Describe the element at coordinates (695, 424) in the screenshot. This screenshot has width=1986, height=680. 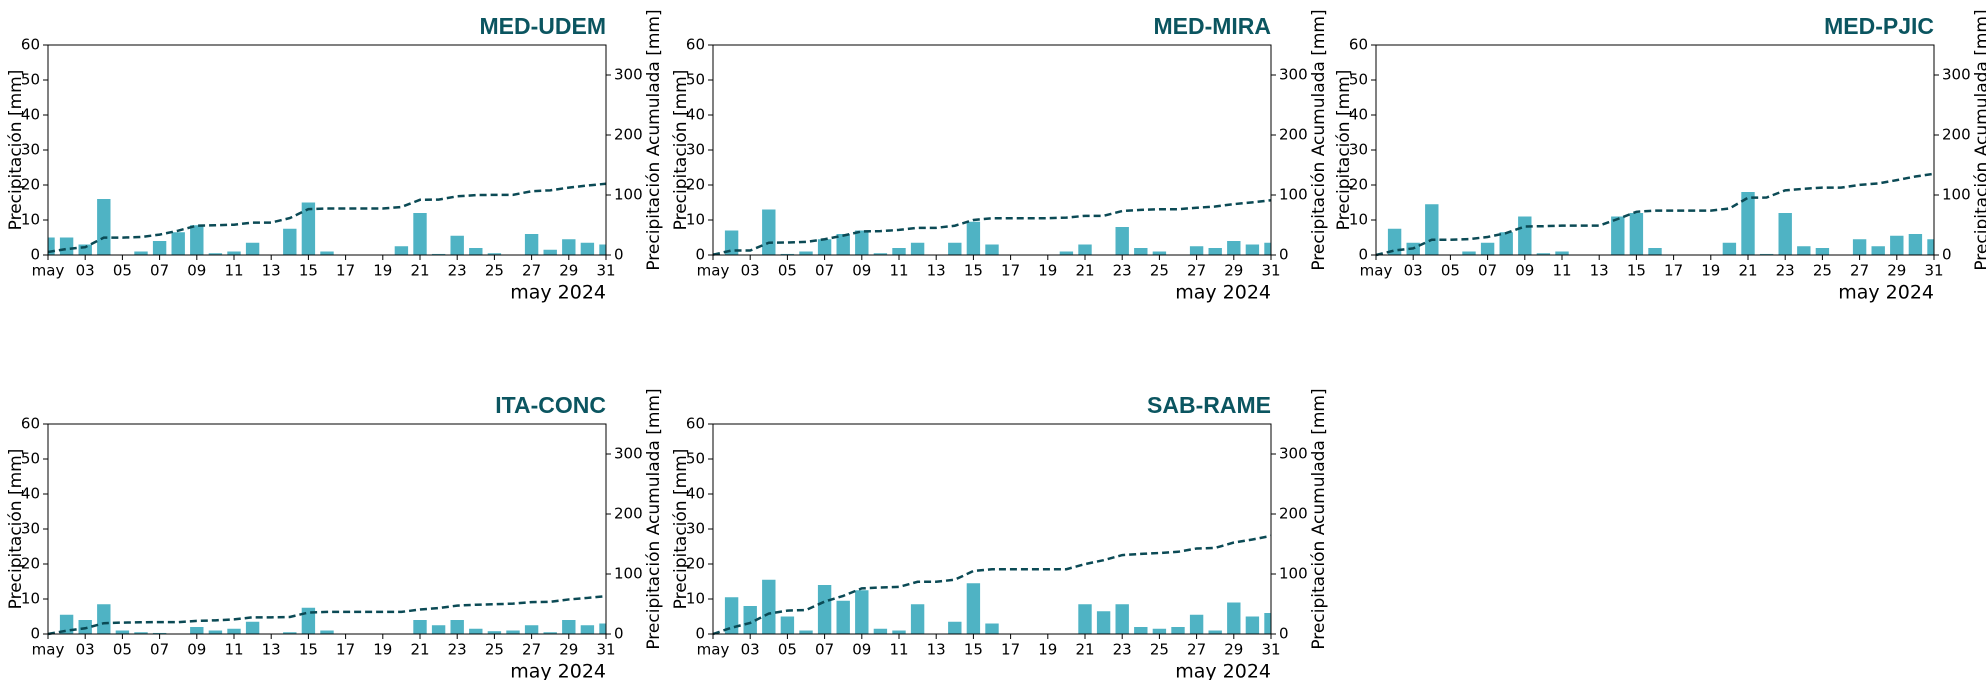
I see `y-tick-label: 60` at that location.